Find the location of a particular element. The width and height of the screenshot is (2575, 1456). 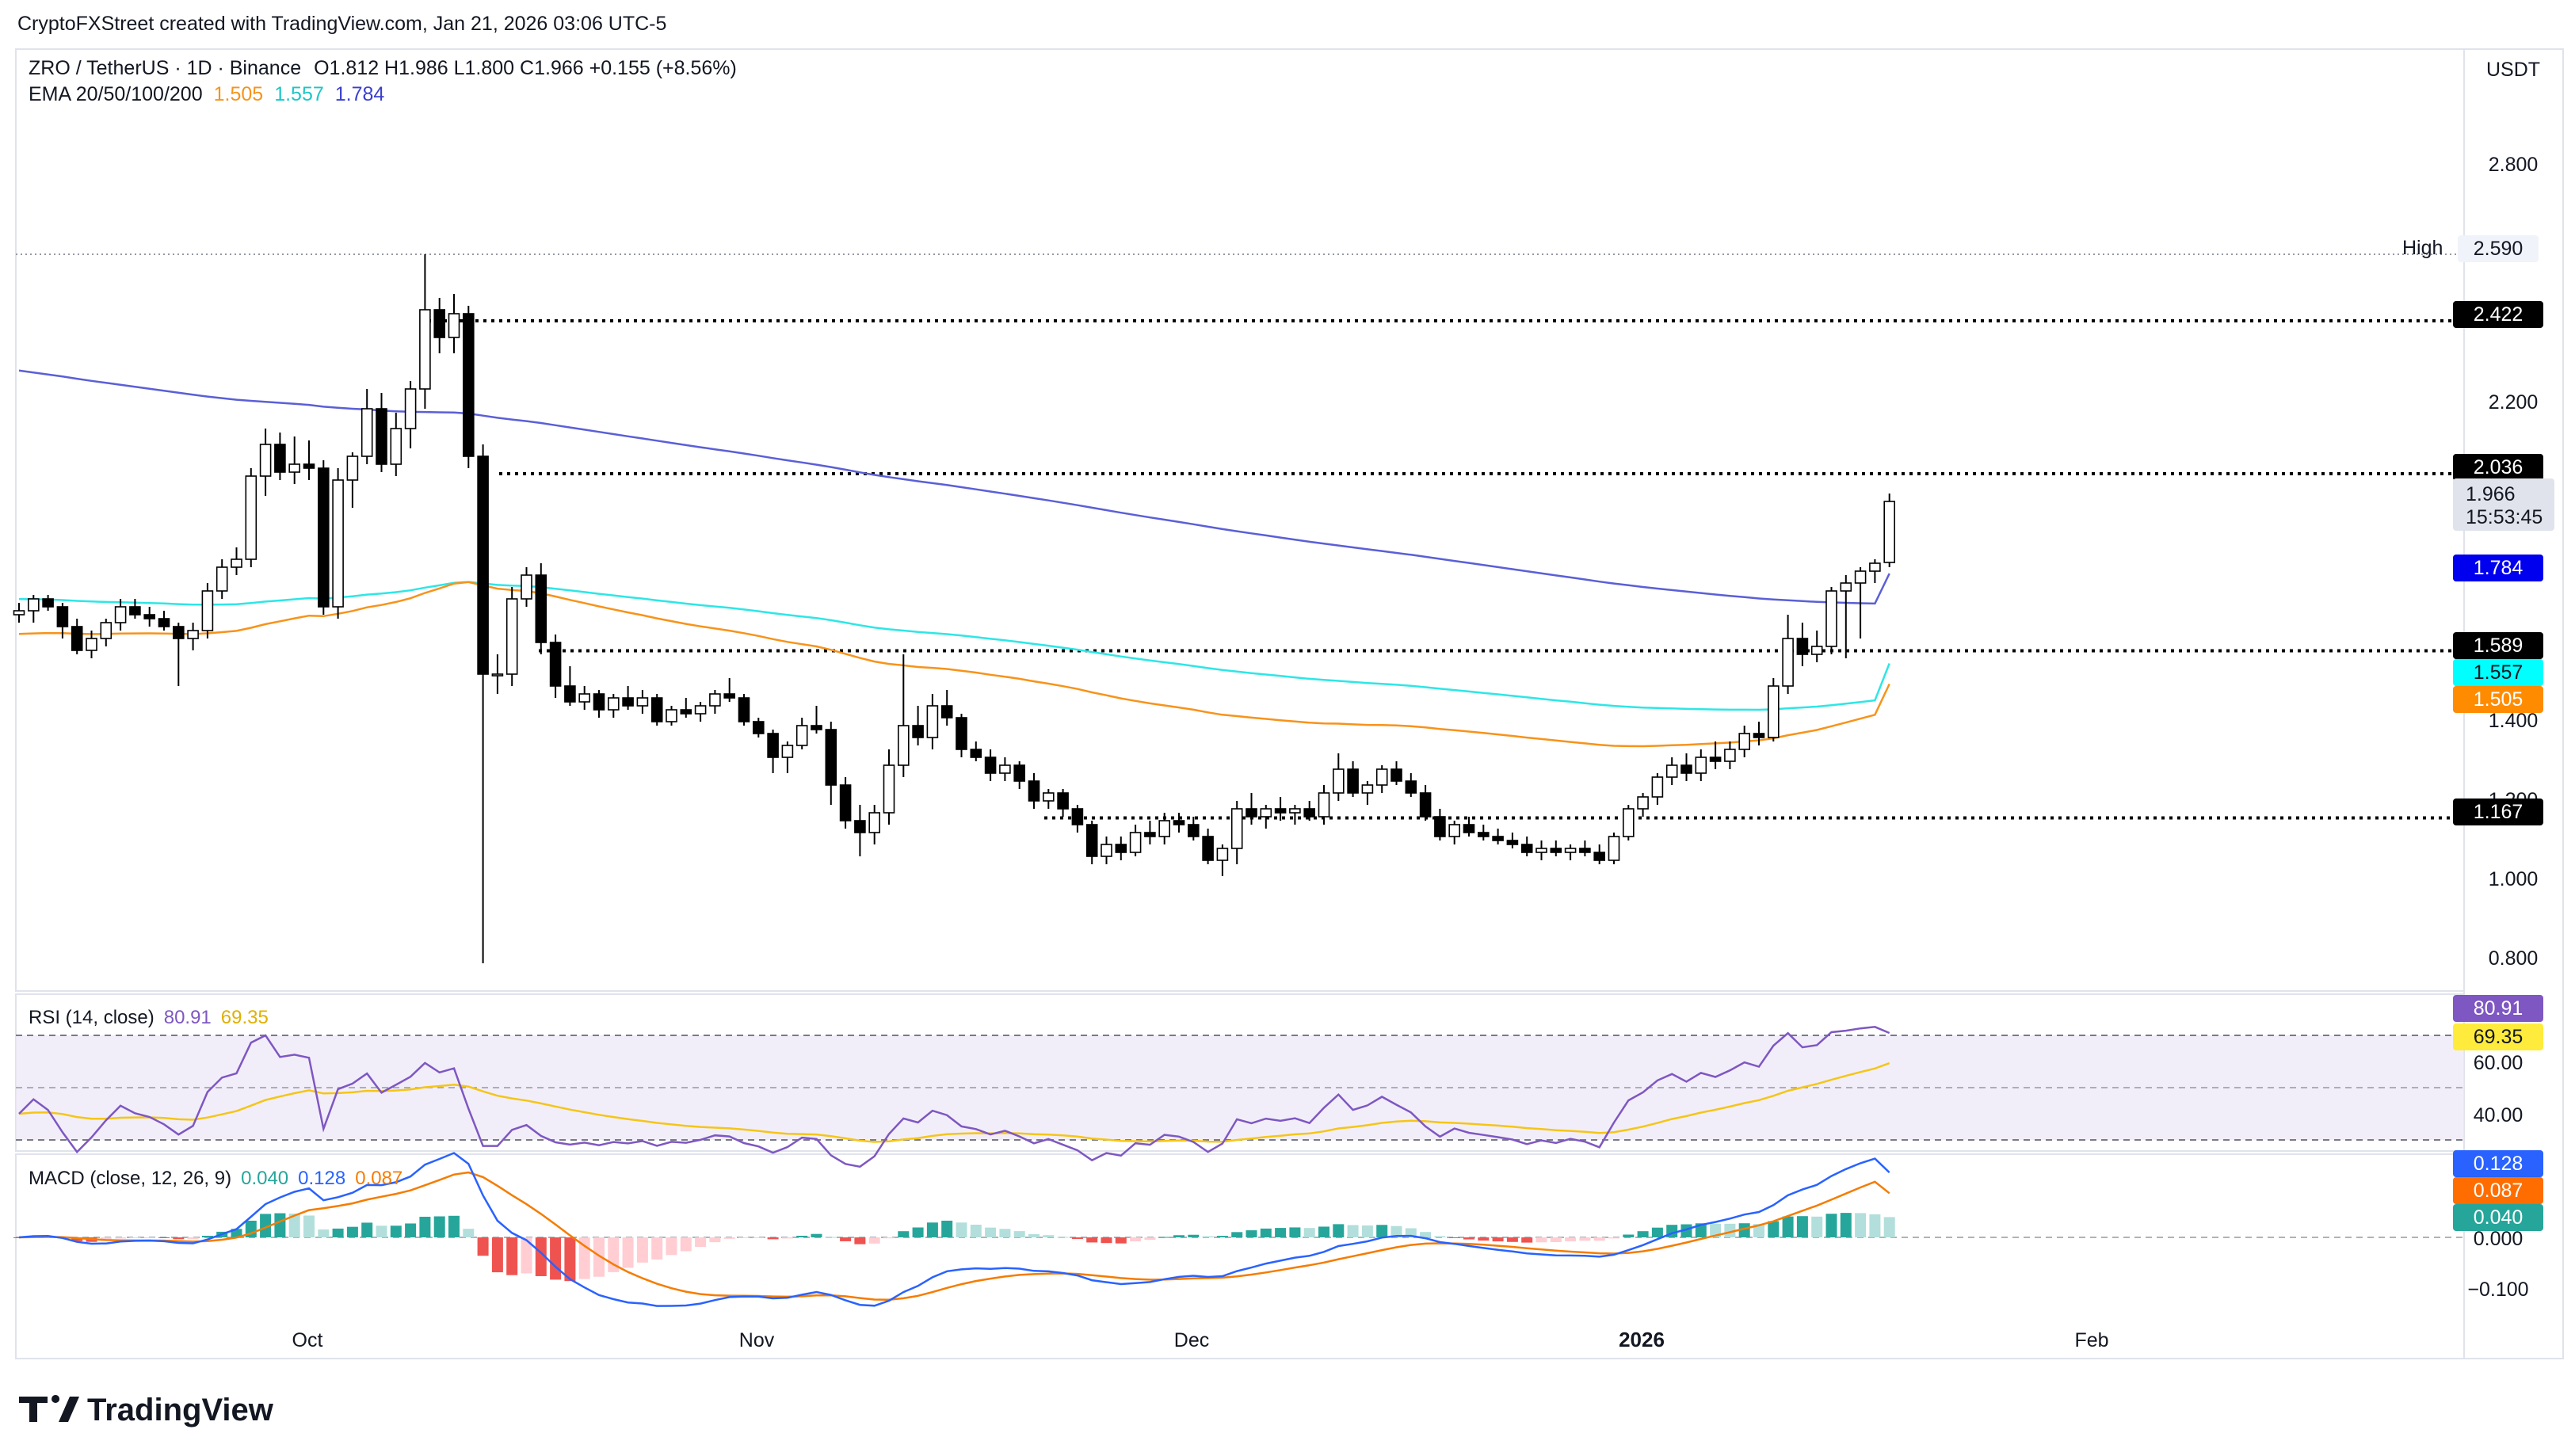

macd-tick-0: 0.000 is located at coordinates (2499, 1239).